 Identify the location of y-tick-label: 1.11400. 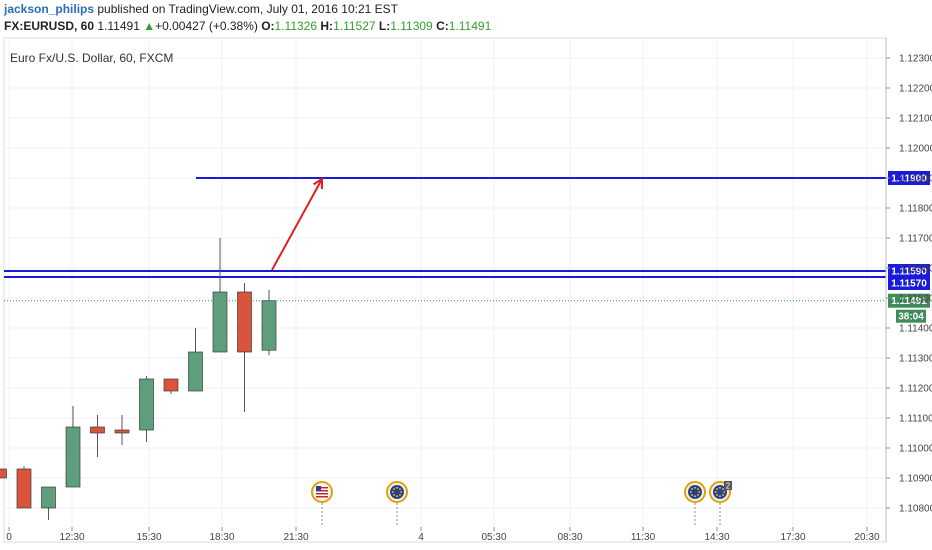
(915, 329).